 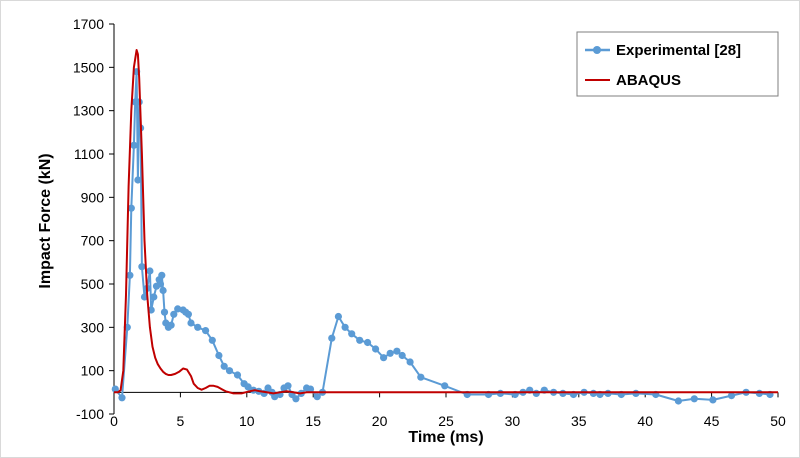 What do you see at coordinates (93, 197) in the screenshot?
I see `y-tick-label: 900` at bounding box center [93, 197].